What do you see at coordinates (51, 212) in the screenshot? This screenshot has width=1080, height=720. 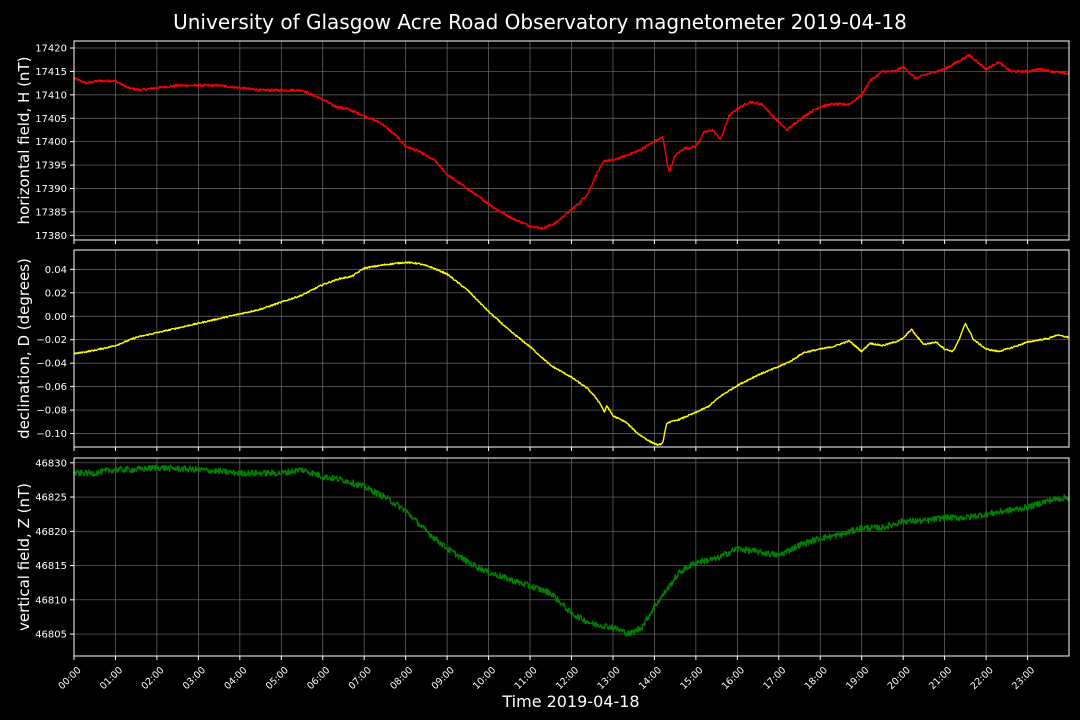 I see `y-tick-label: 17385` at bounding box center [51, 212].